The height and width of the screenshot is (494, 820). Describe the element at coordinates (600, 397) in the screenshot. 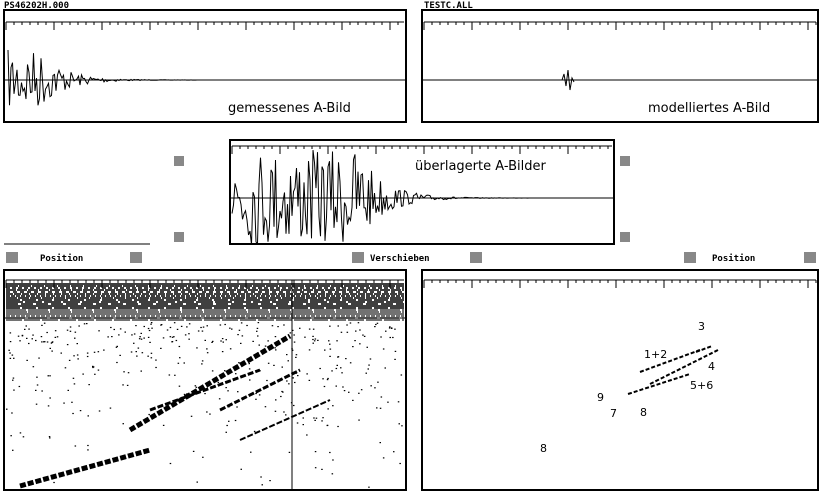

I see `reflector-label: 9` at that location.